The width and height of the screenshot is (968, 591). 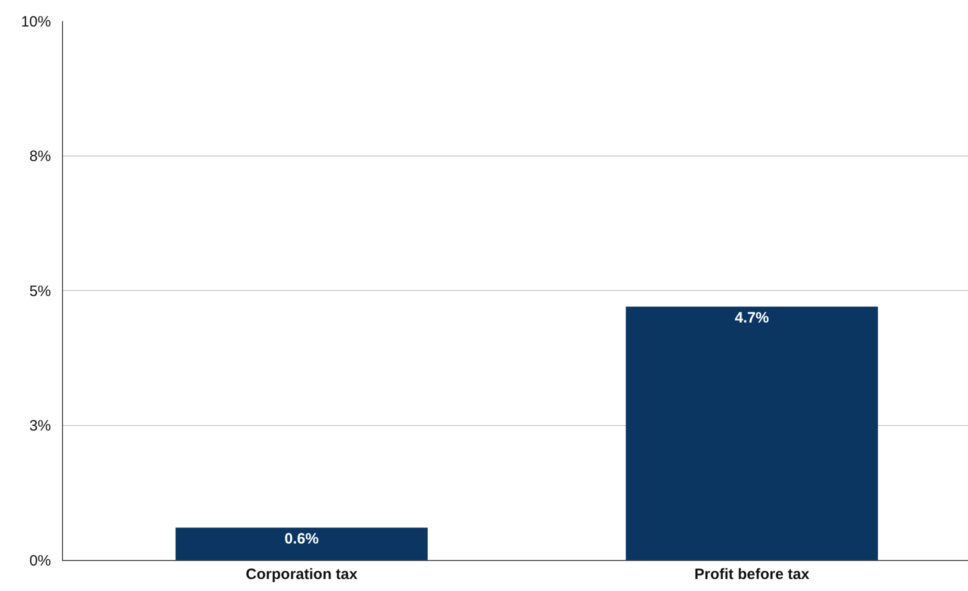 What do you see at coordinates (40, 291) in the screenshot?
I see `y-tick-label: 5%` at bounding box center [40, 291].